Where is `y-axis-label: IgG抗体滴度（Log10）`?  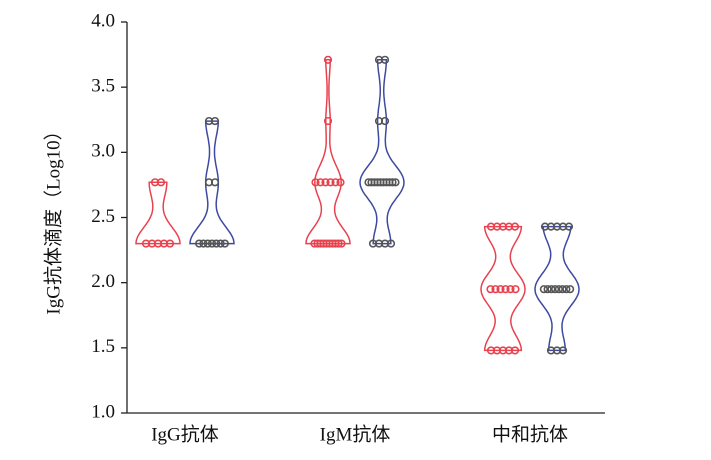
y-axis-label: IgG抗体滴度（Log10） is located at coordinates (53, 217).